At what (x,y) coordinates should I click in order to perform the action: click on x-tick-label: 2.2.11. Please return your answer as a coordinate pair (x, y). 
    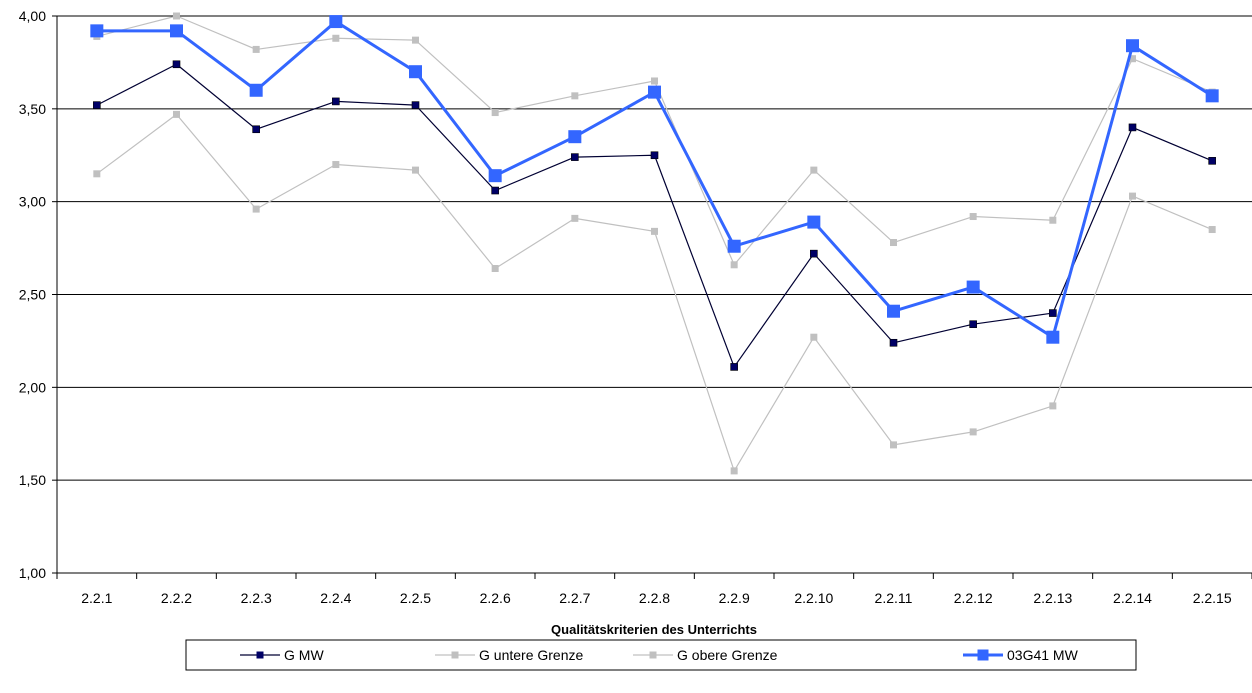
    Looking at the image, I should click on (894, 598).